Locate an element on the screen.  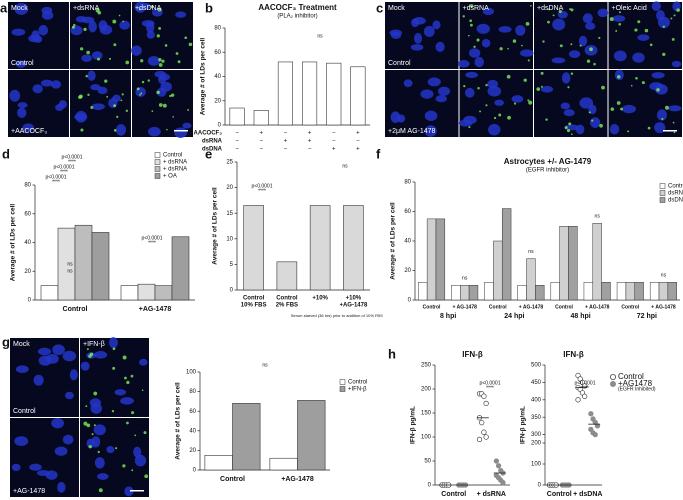
legend-label: + OA is located at coordinates (170, 177).